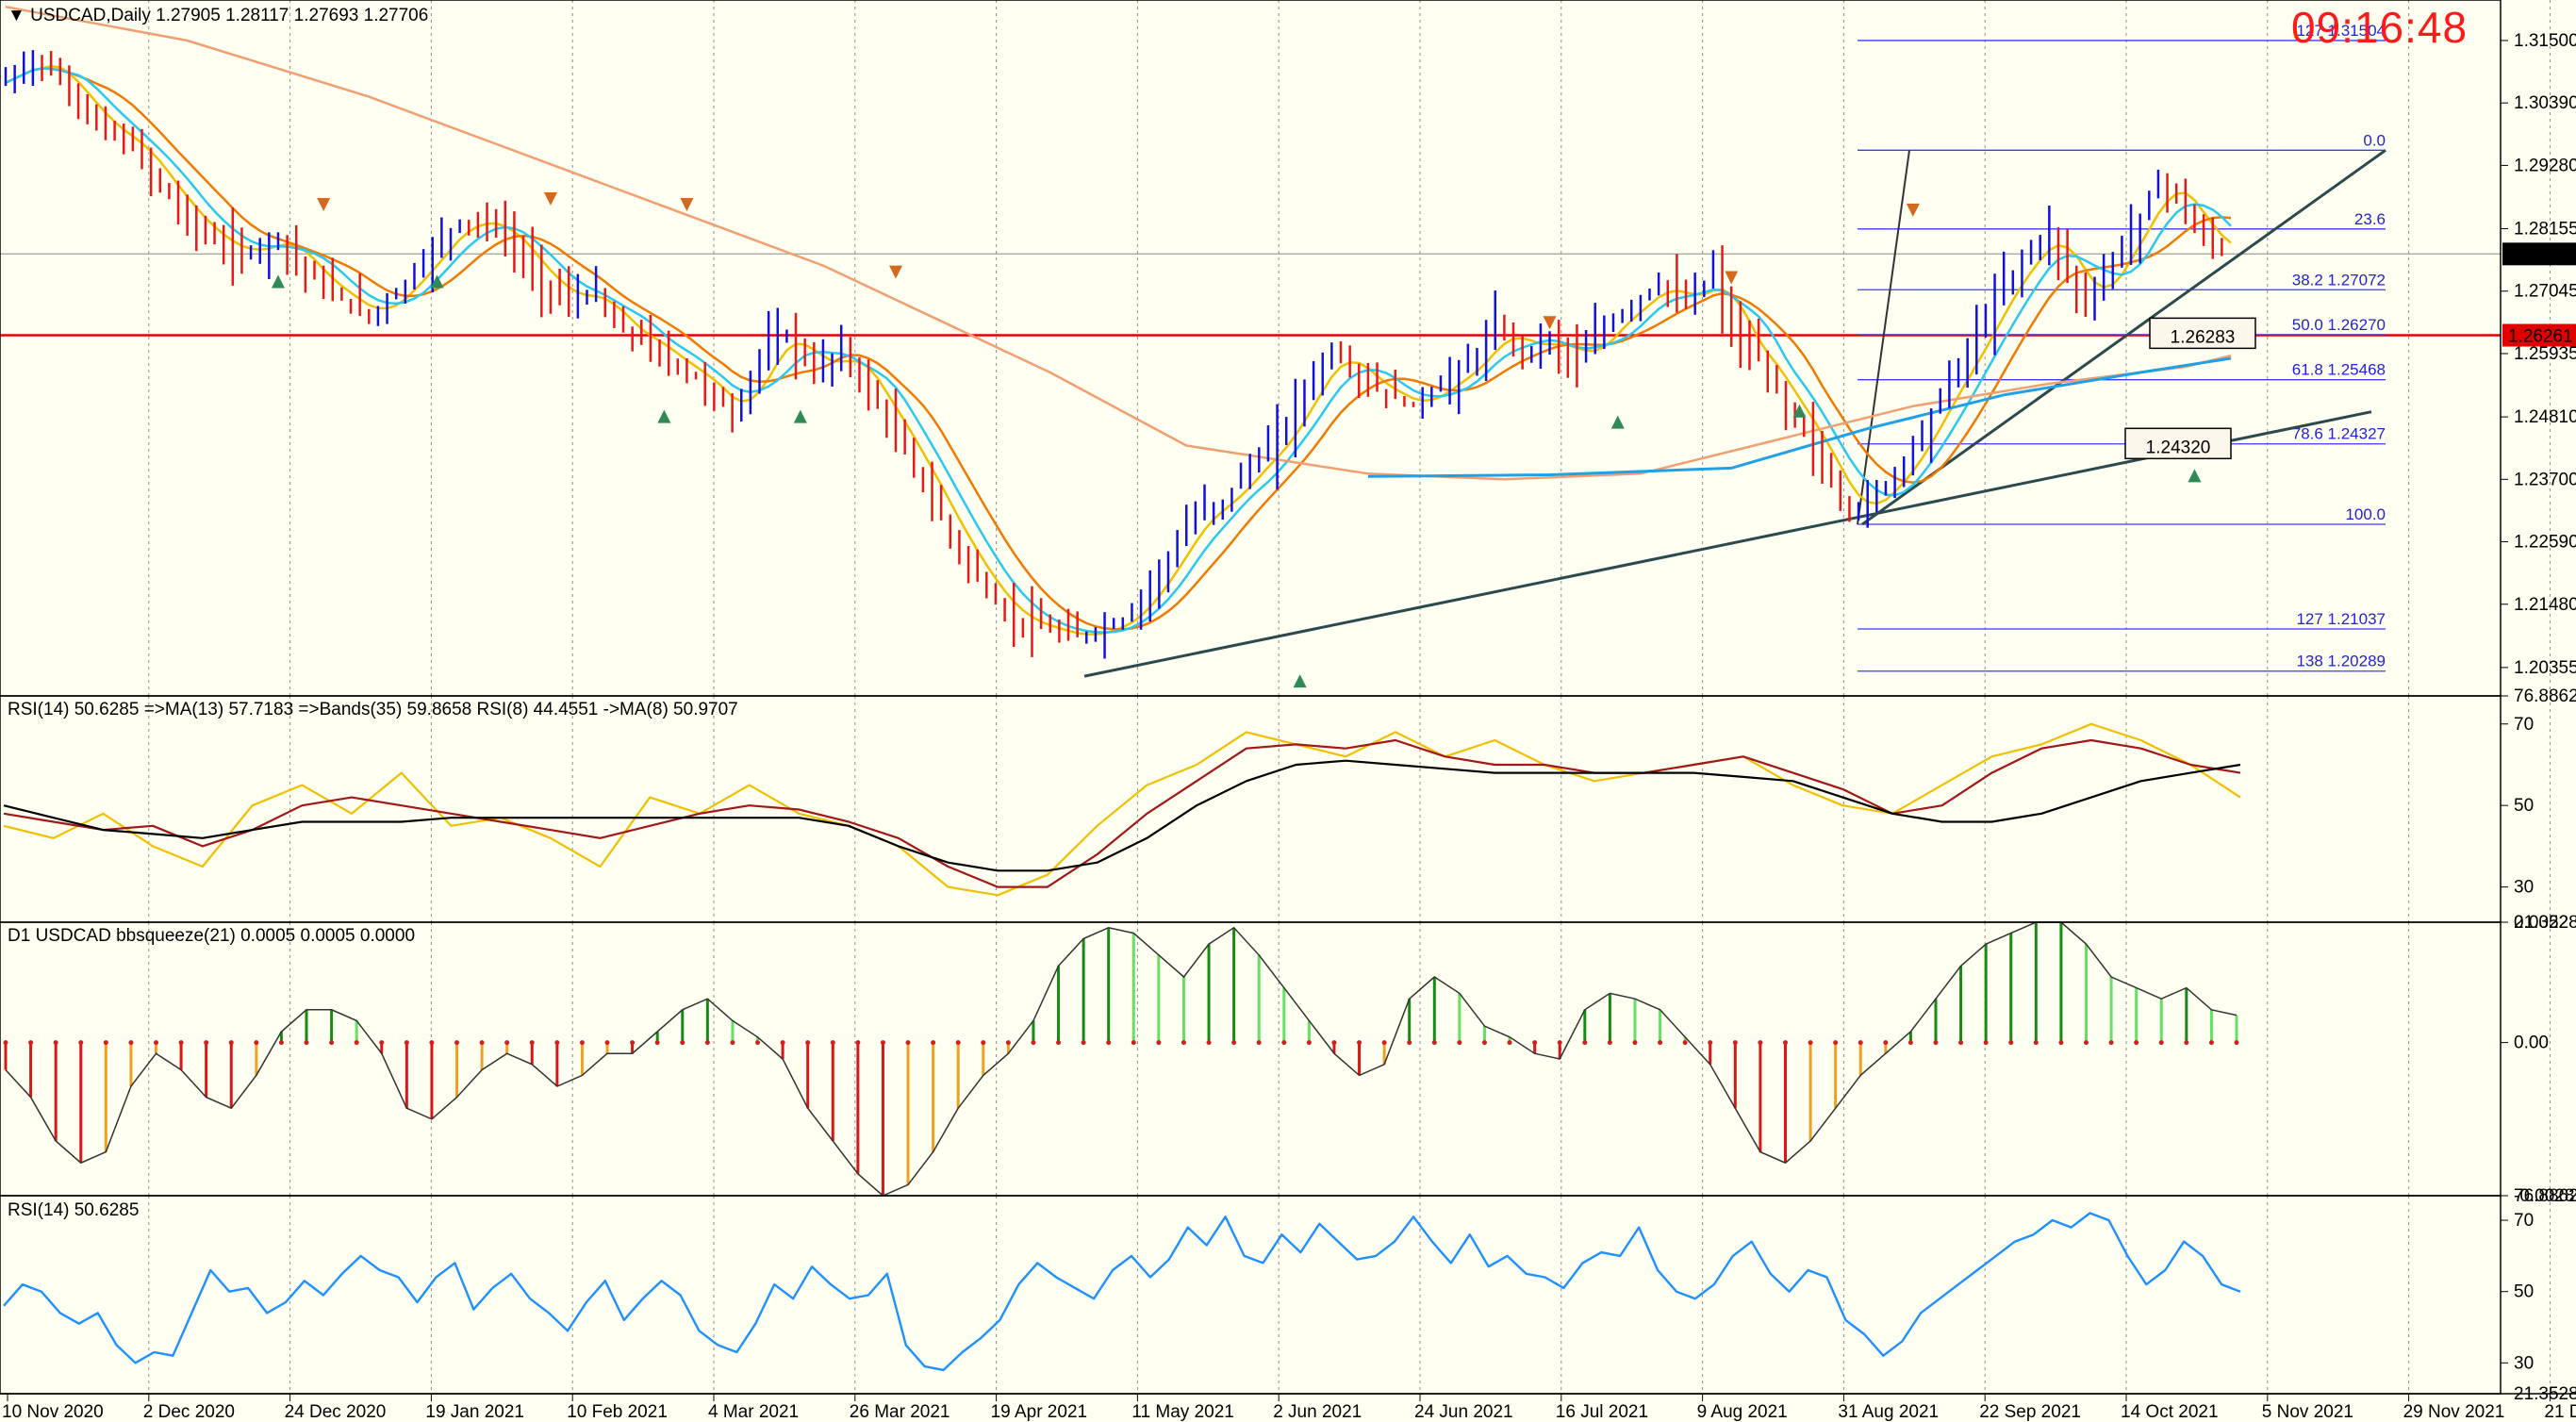  Describe the element at coordinates (1888, 1412) in the screenshot. I see `x-tick-label: 31 Aug 2021` at that location.